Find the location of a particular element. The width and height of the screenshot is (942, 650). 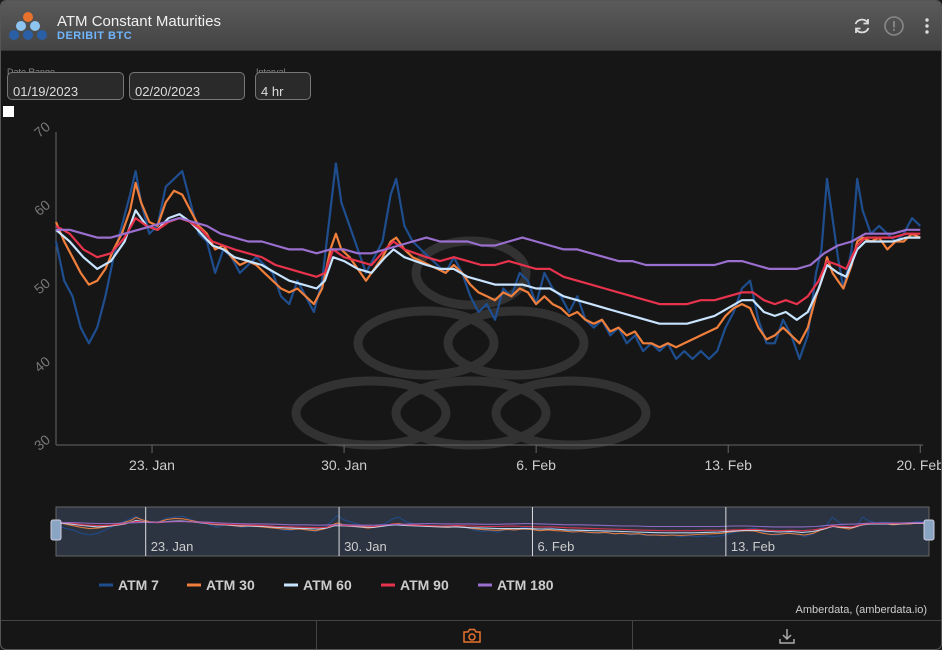

start-date-input: 01/19/2023 is located at coordinates (65, 86).